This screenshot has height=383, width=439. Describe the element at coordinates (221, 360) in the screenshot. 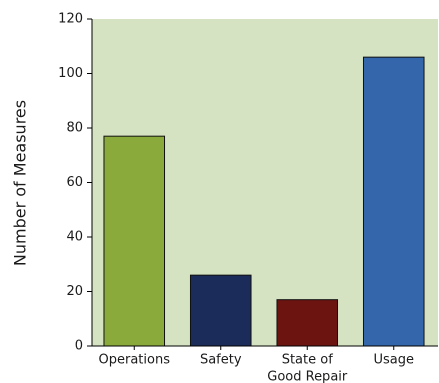

I see `x-category-label: Safety` at that location.